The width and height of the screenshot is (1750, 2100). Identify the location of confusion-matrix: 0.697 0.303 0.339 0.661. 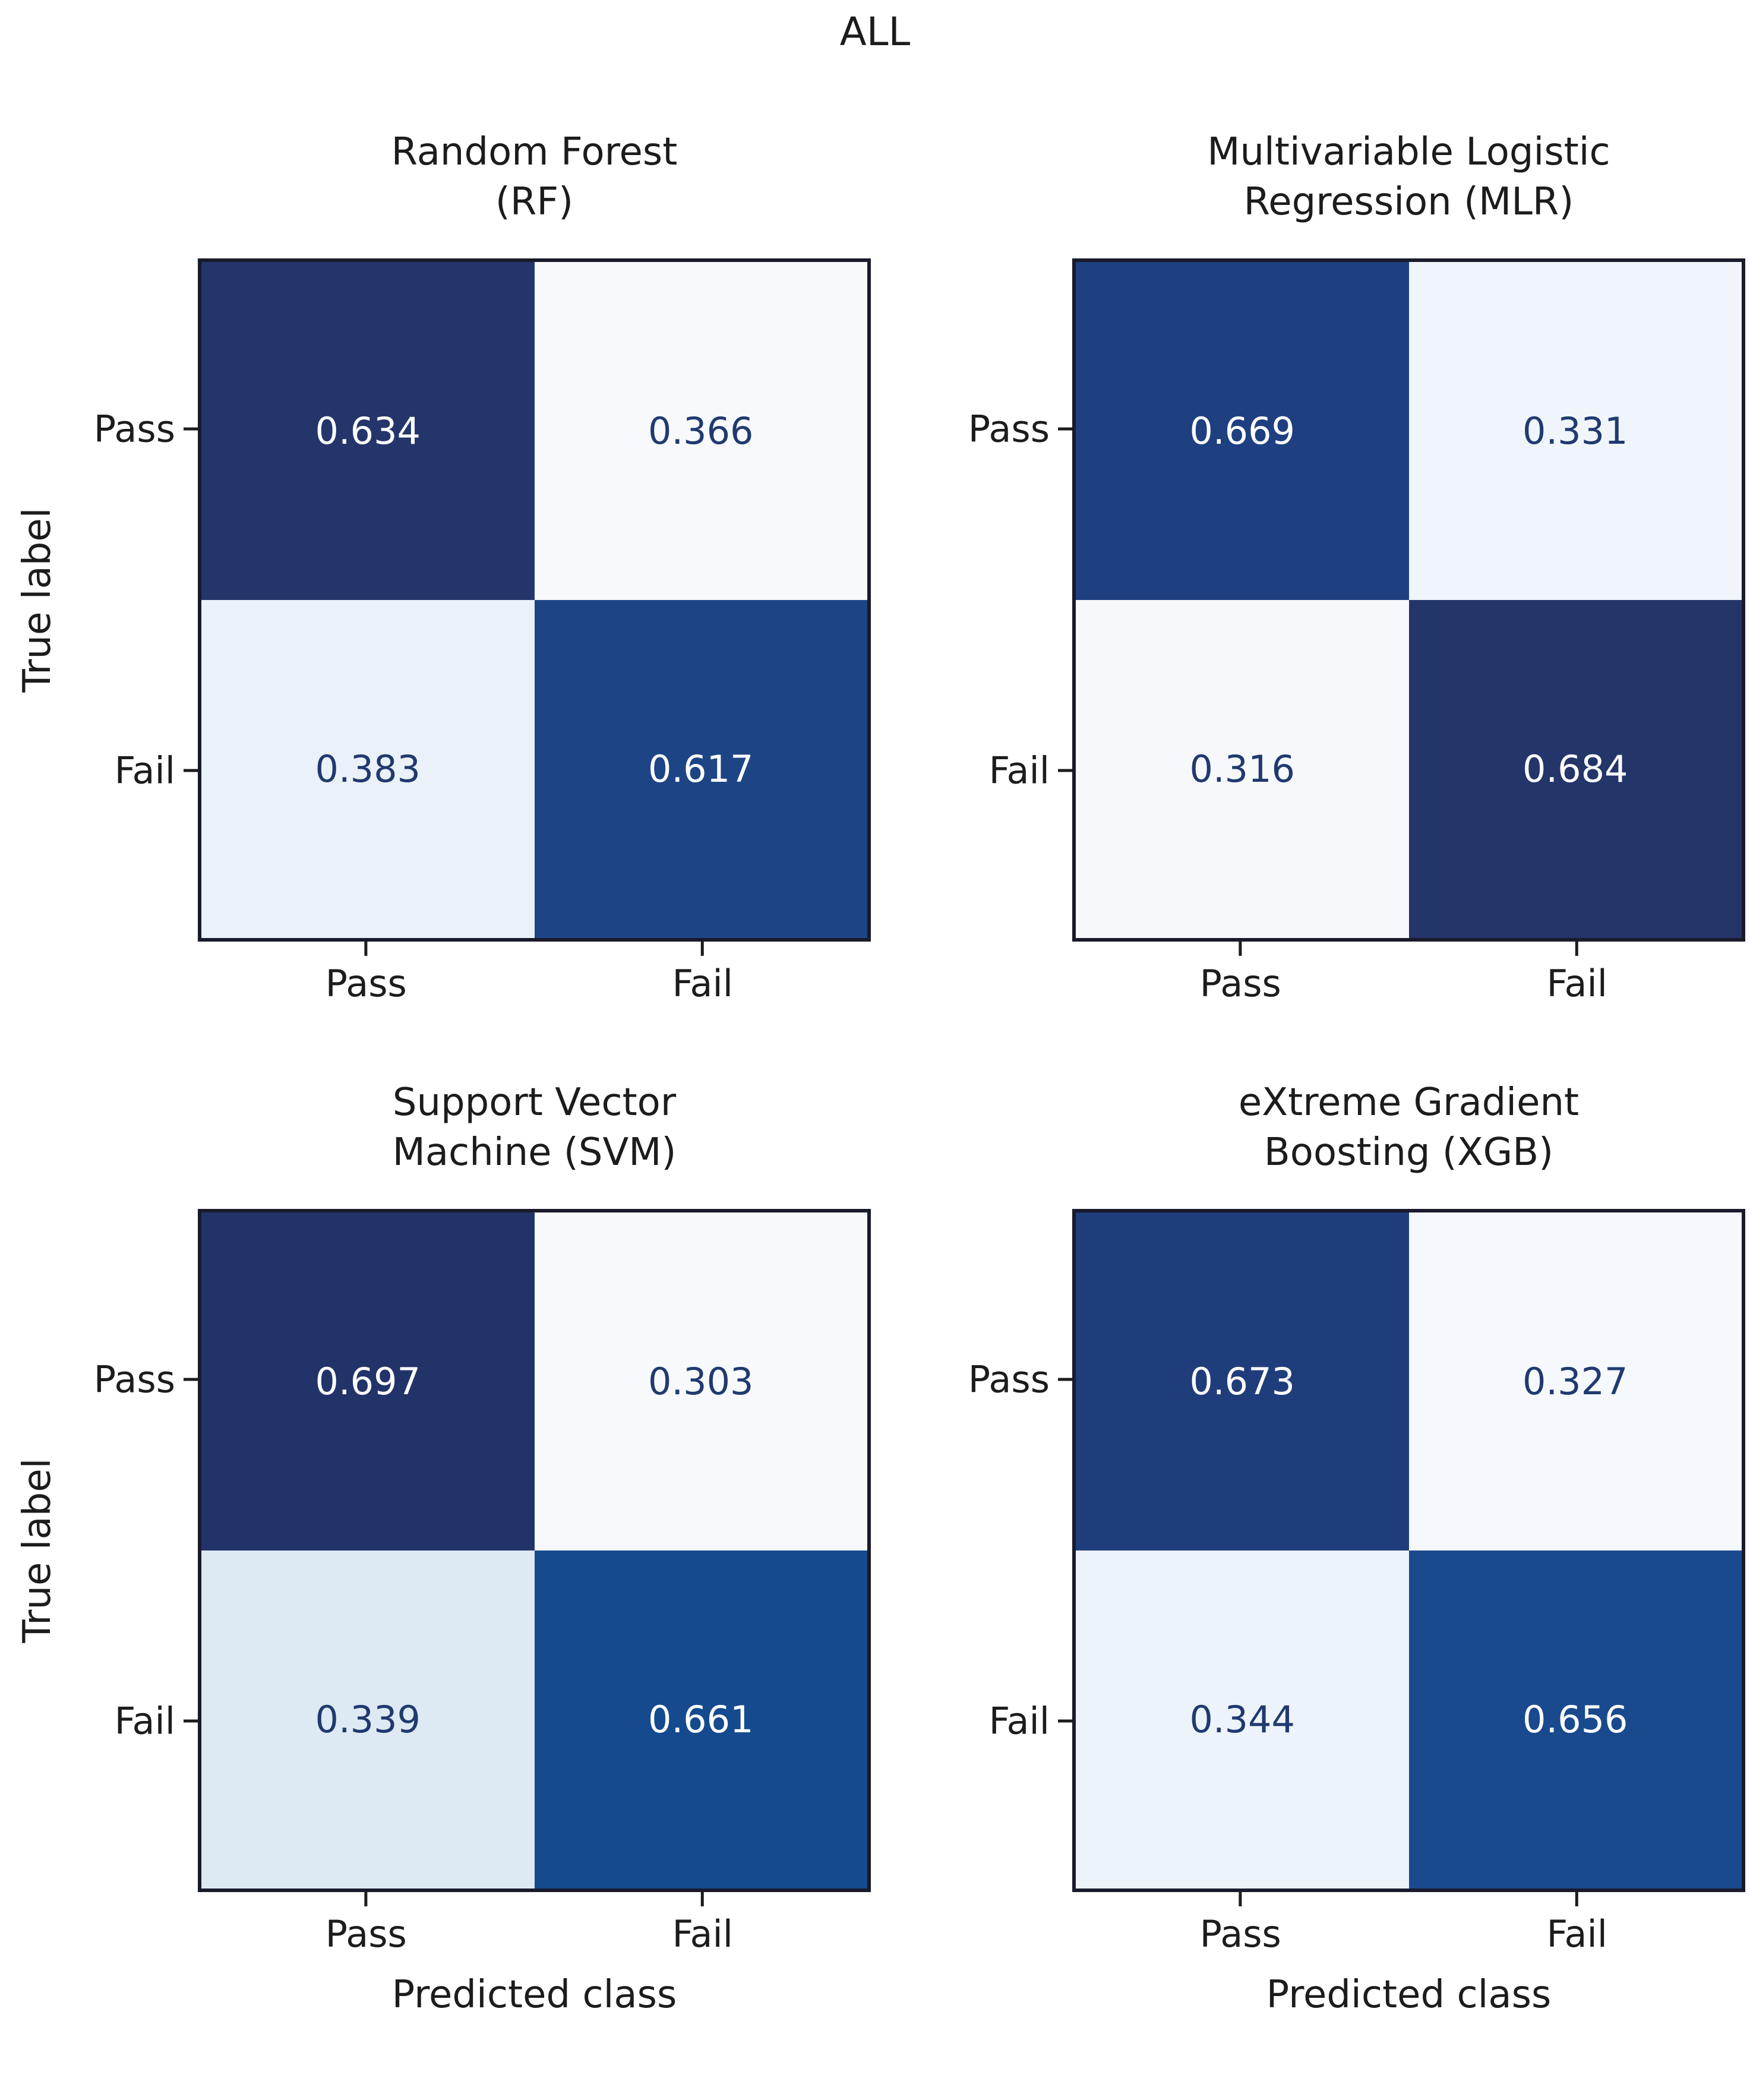
(534, 1550).